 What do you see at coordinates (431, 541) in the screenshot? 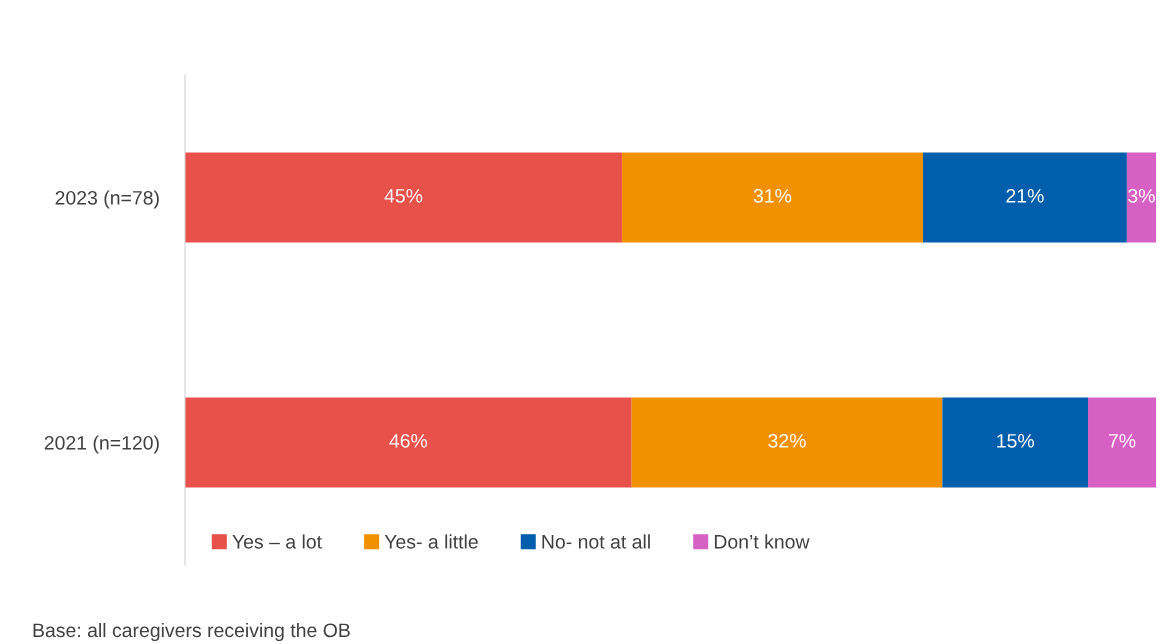
I see `legend-label: Yes- a little` at bounding box center [431, 541].